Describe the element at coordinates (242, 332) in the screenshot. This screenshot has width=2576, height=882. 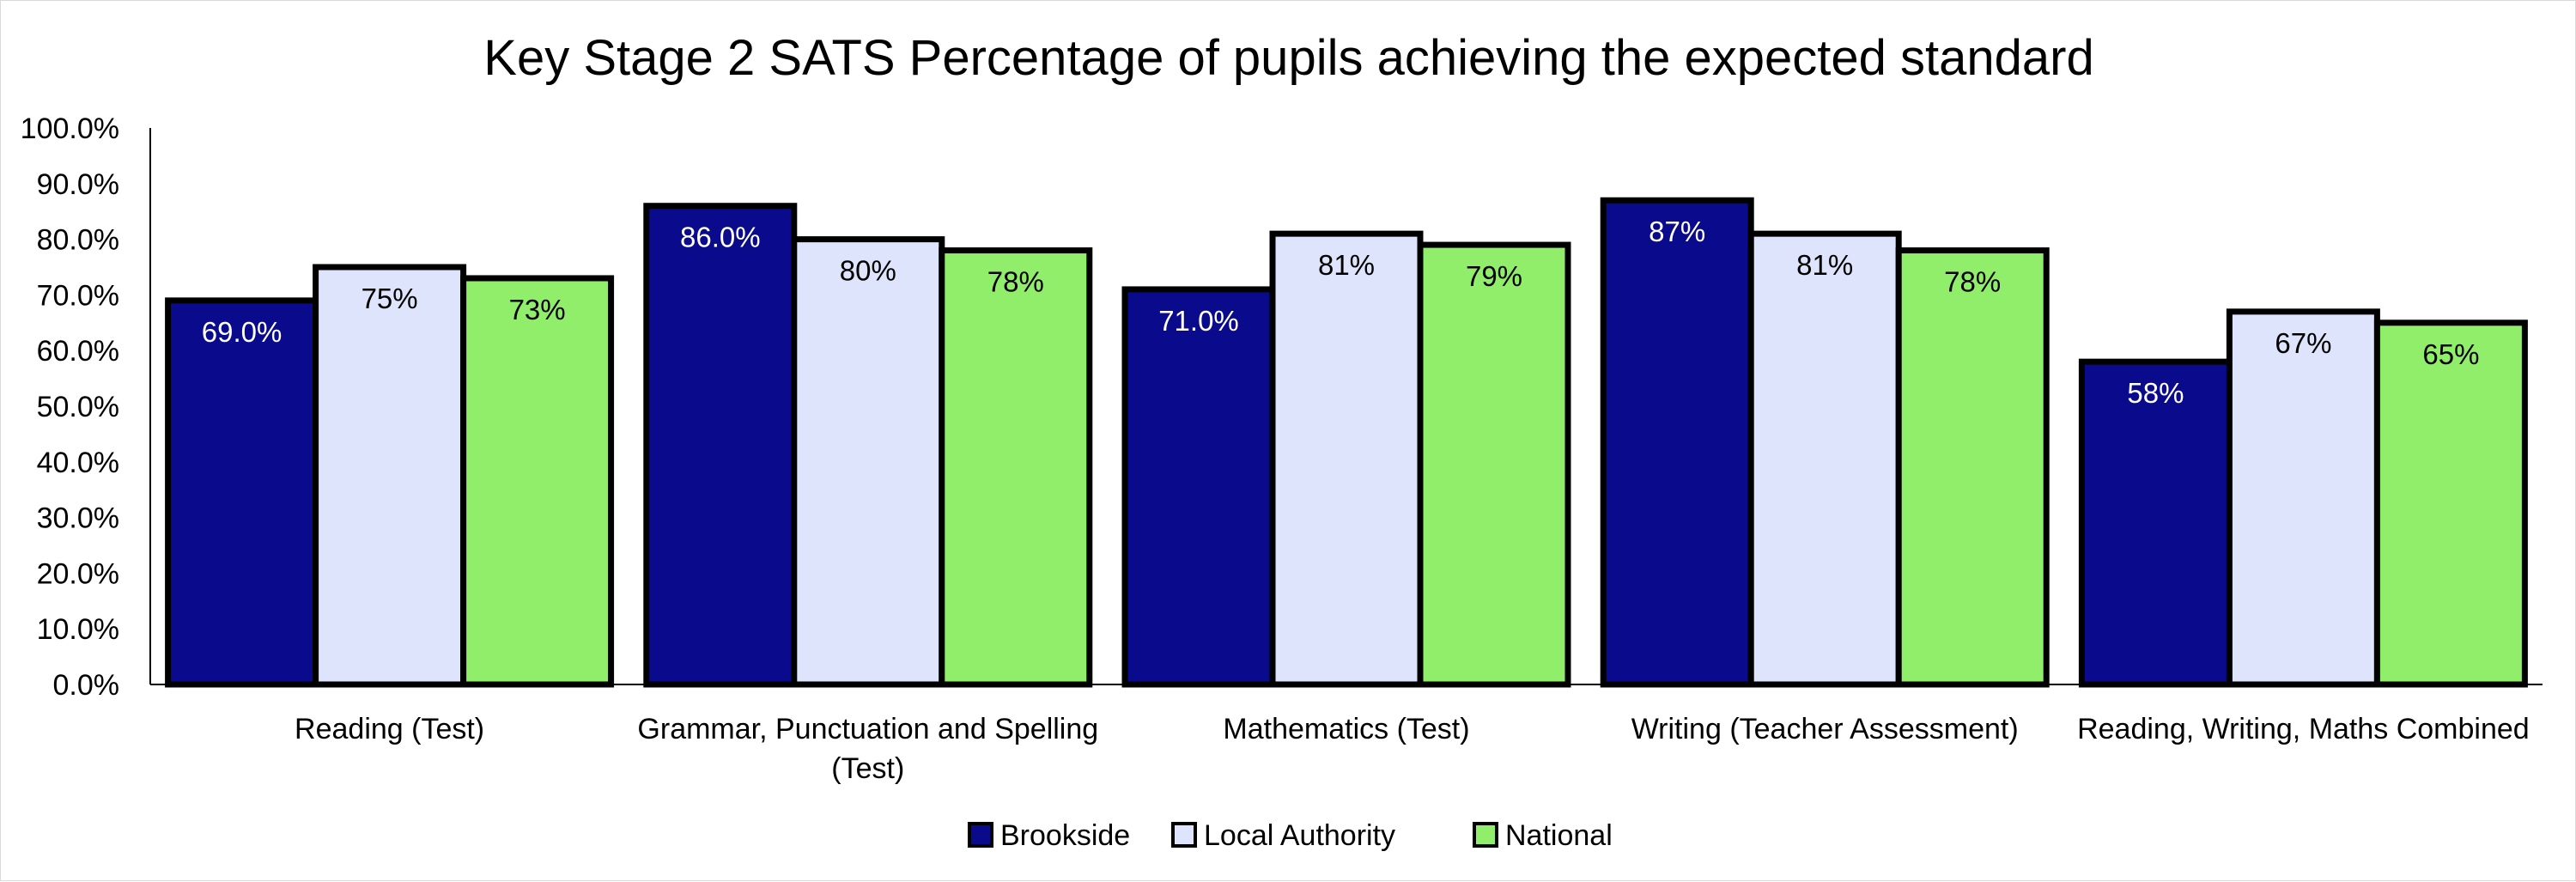
I see `data-label: 69.0%` at that location.